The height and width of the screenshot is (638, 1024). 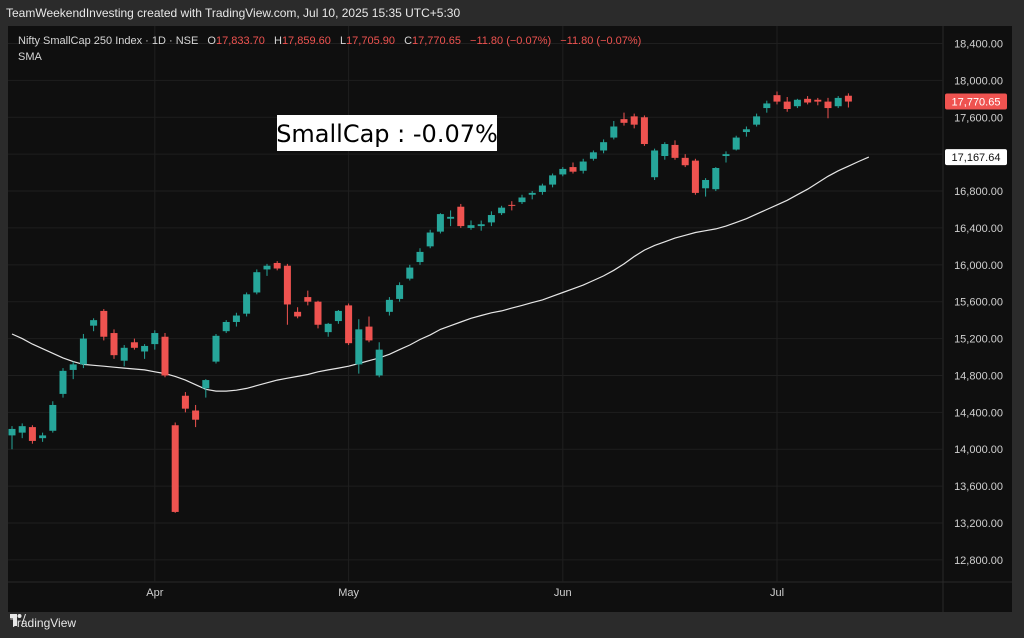 What do you see at coordinates (436, 41) in the screenshot?
I see `legend-c-value: 17,770.65` at bounding box center [436, 41].